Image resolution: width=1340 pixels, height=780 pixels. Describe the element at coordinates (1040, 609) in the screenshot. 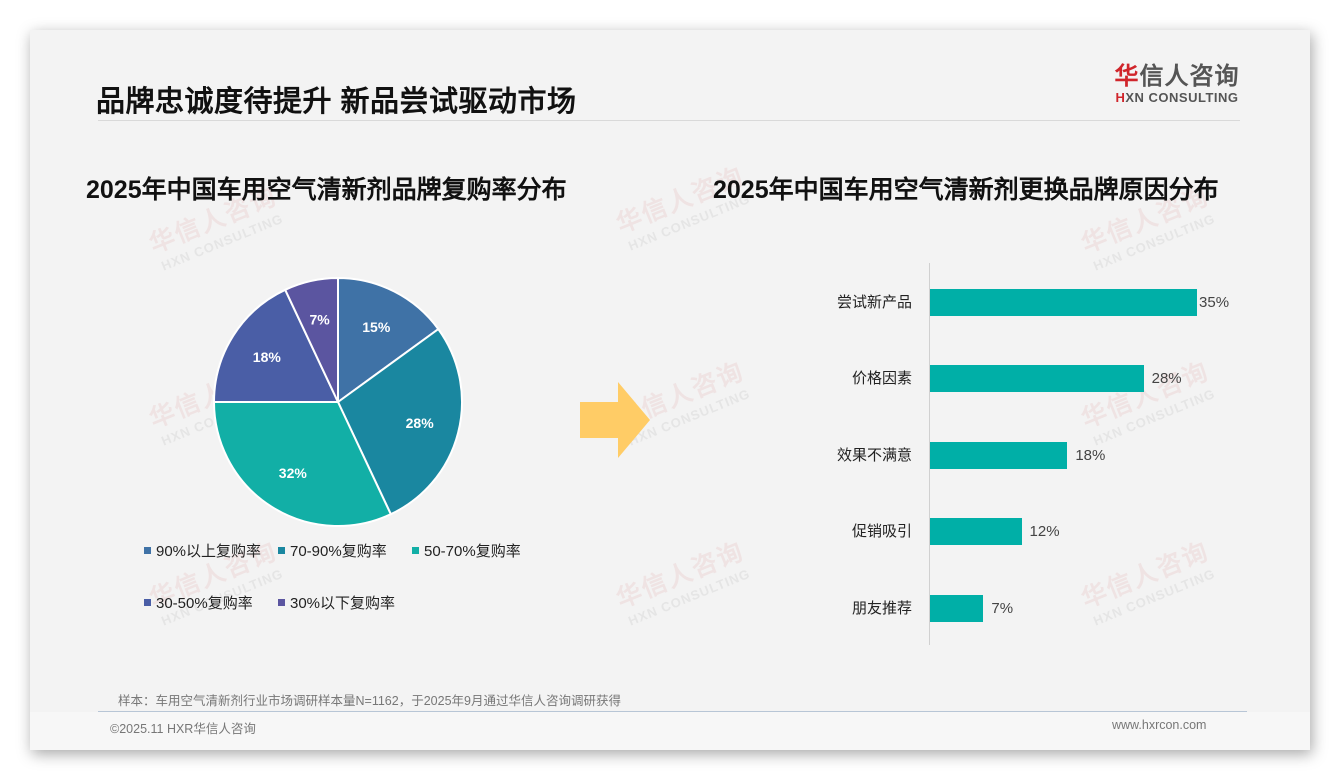

I see `bar-row: 朋友推荐 7%` at that location.